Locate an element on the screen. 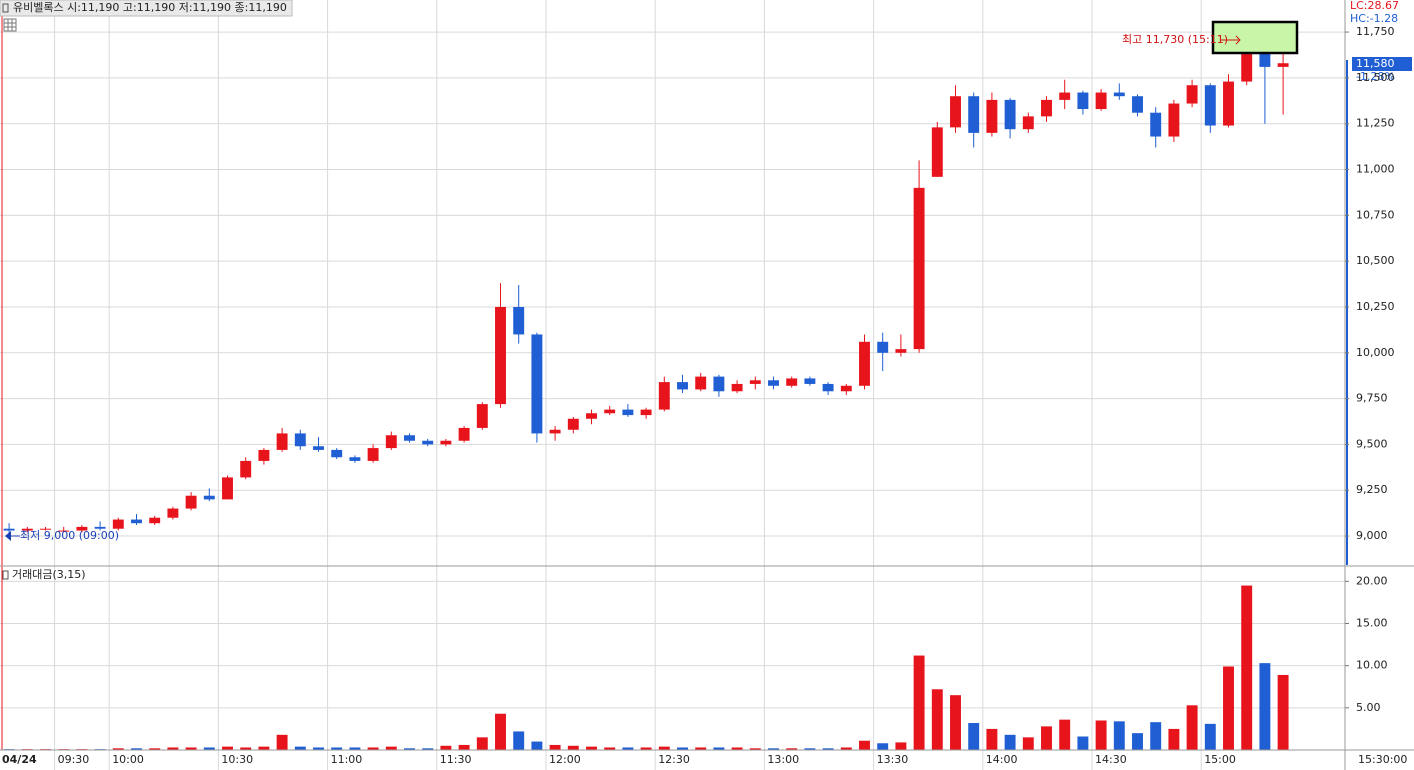 This screenshot has height=770, width=1414. y-tick-label: 15.00 is located at coordinates (1372, 623).